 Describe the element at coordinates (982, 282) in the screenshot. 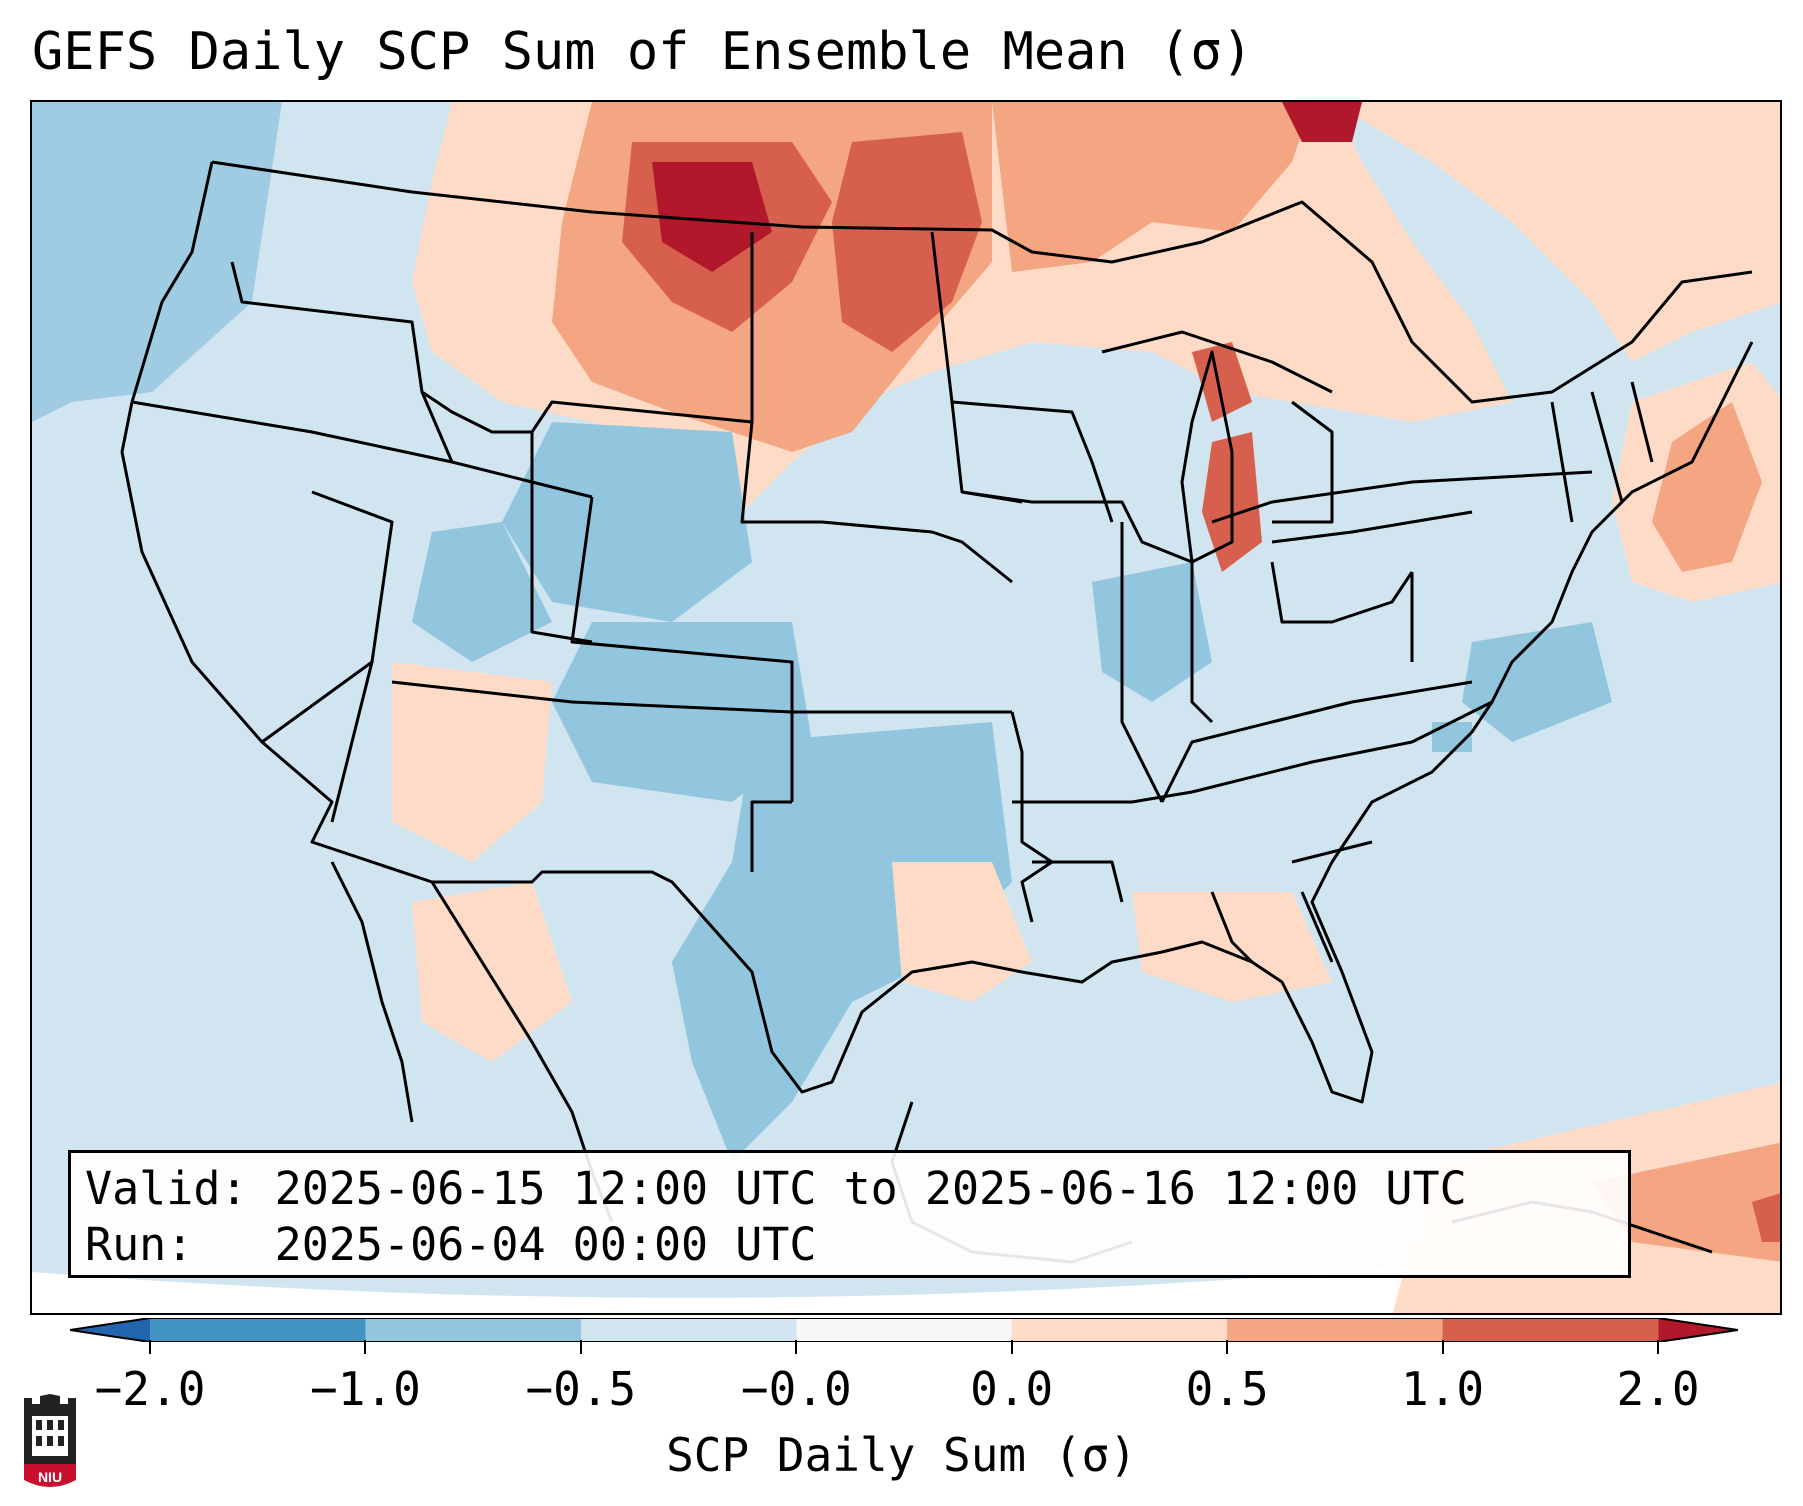

I see `us-canada-border` at that location.